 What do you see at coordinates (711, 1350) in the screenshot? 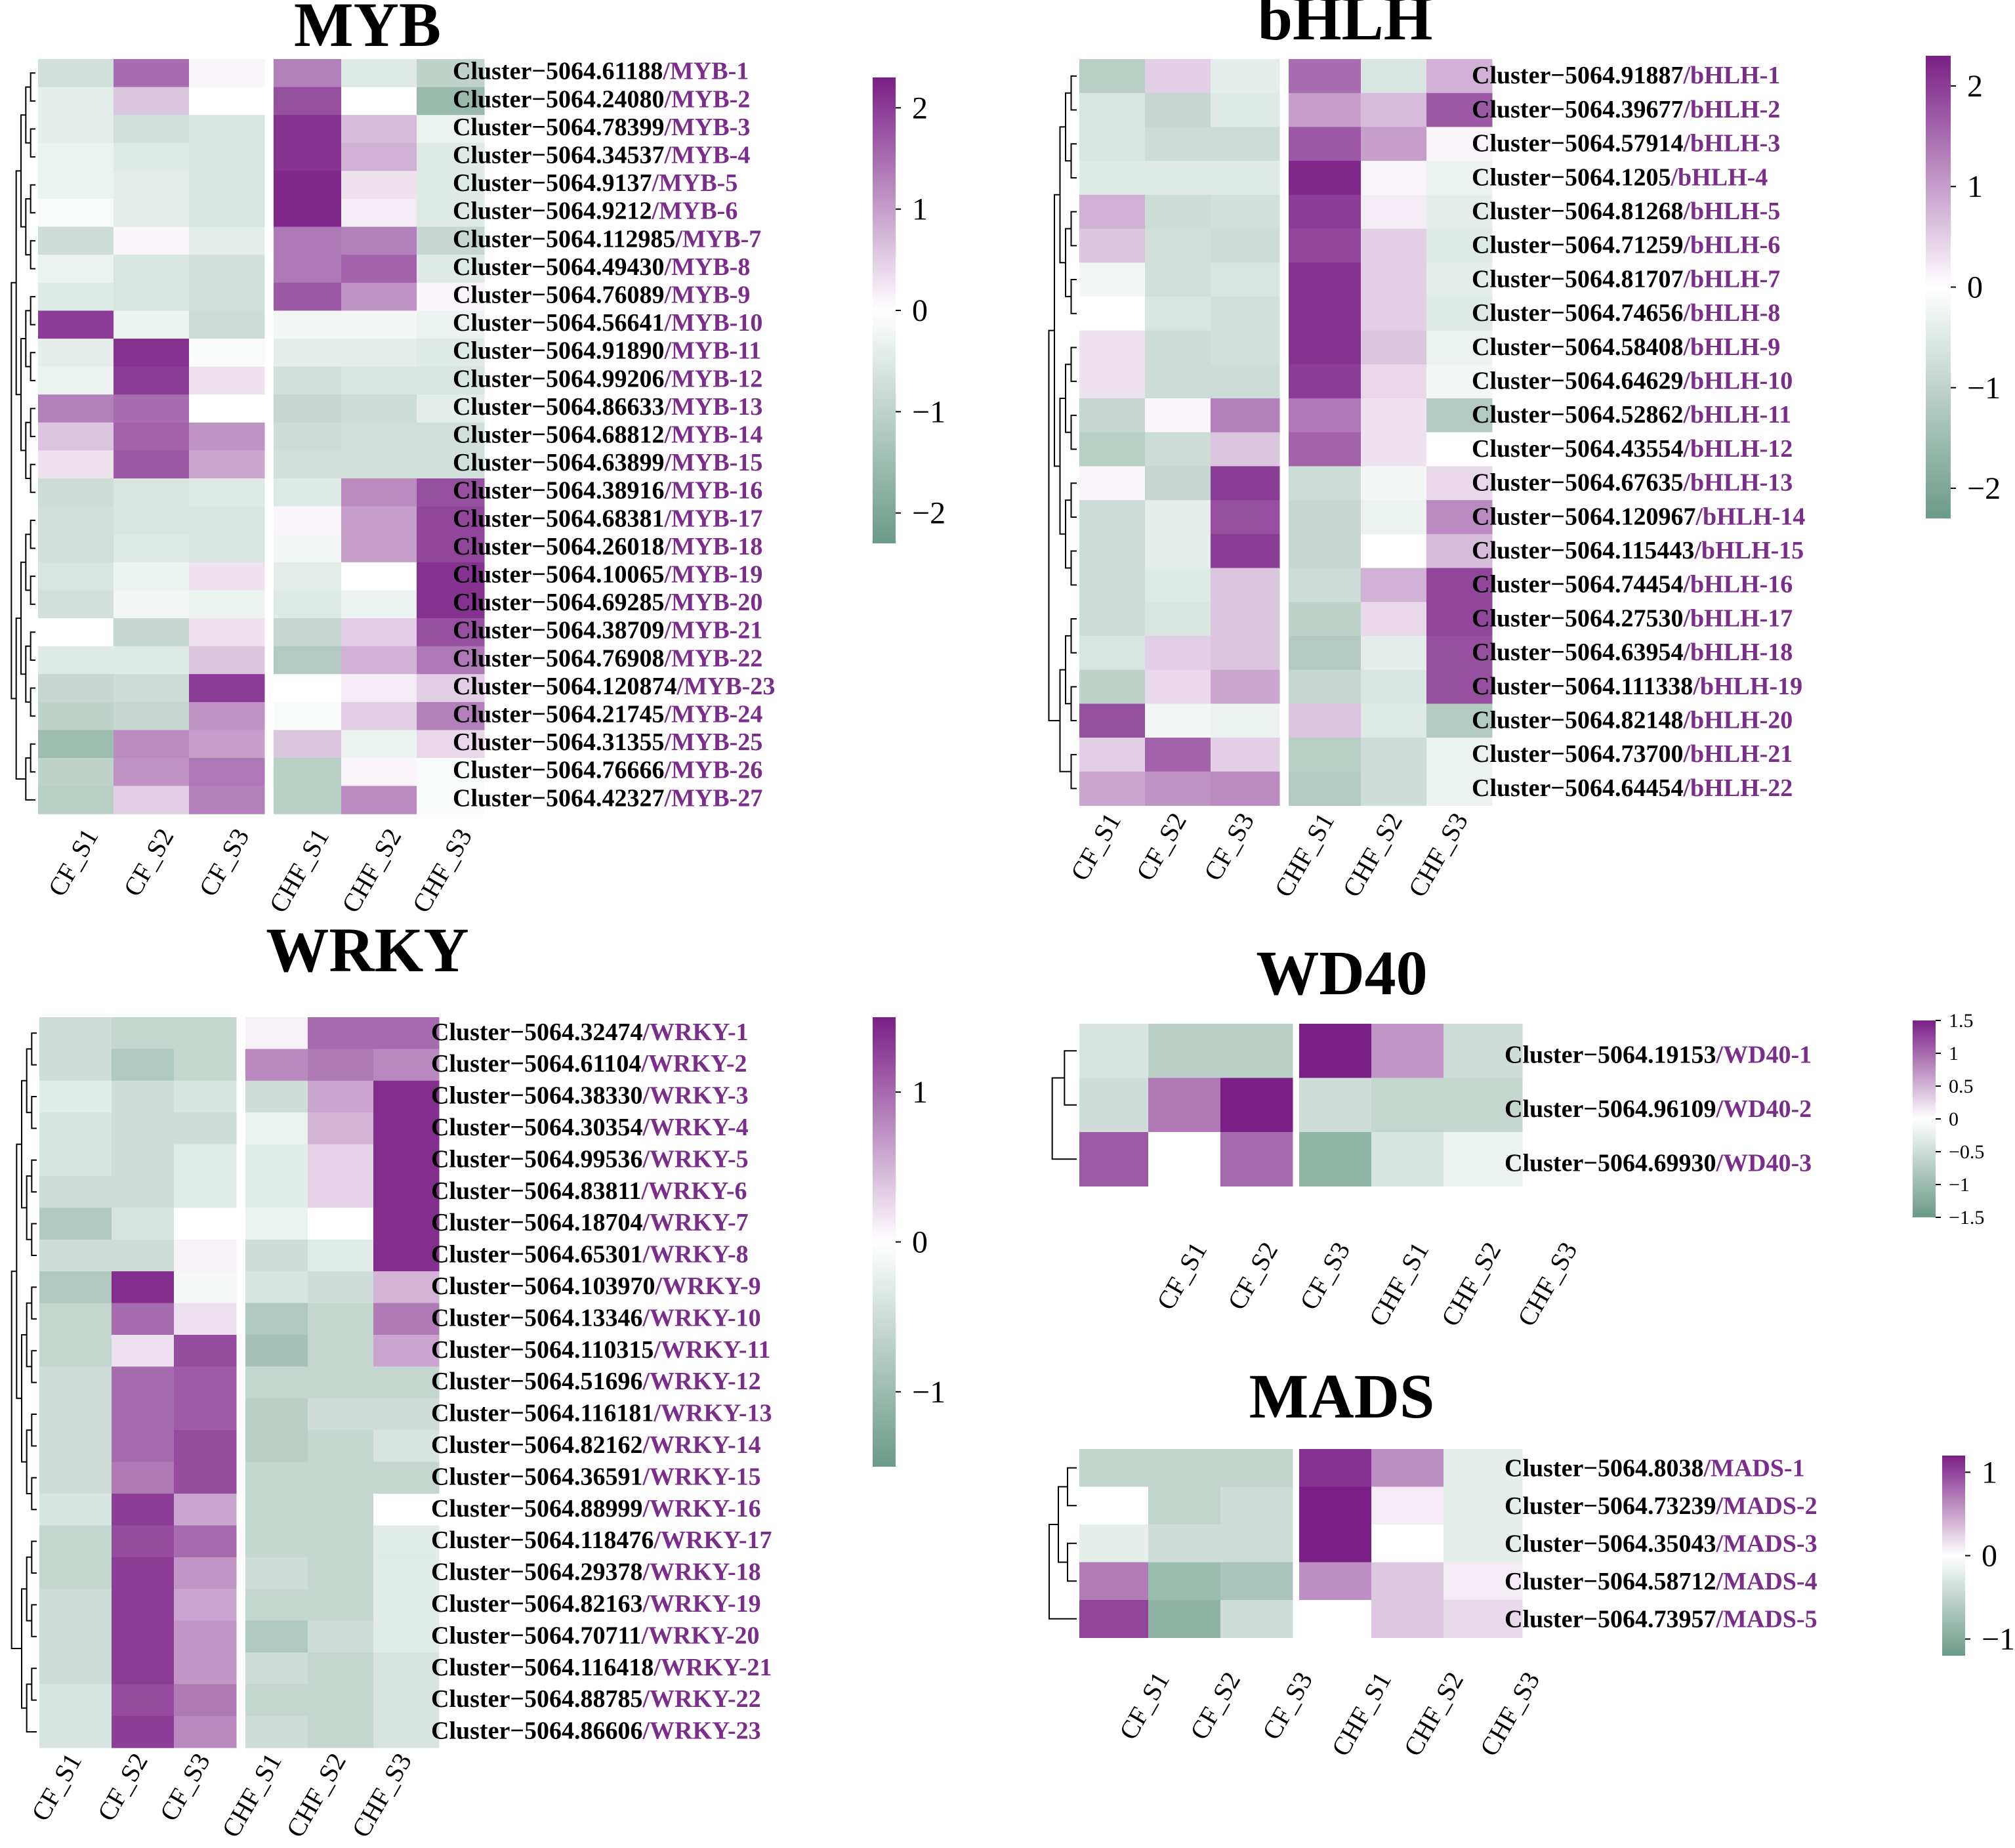
I see `wrky-row-gene-name: /WRKY-11` at bounding box center [711, 1350].